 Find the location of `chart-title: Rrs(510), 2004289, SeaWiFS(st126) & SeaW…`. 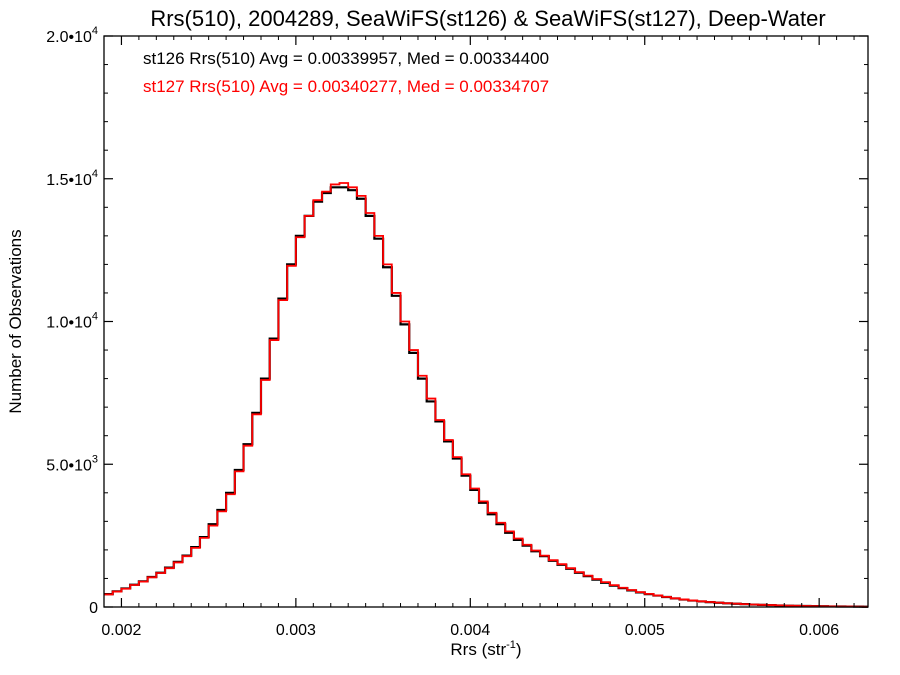

chart-title: Rrs(510), 2004289, SeaWiFS(st126) & SeaW… is located at coordinates (487, 18).